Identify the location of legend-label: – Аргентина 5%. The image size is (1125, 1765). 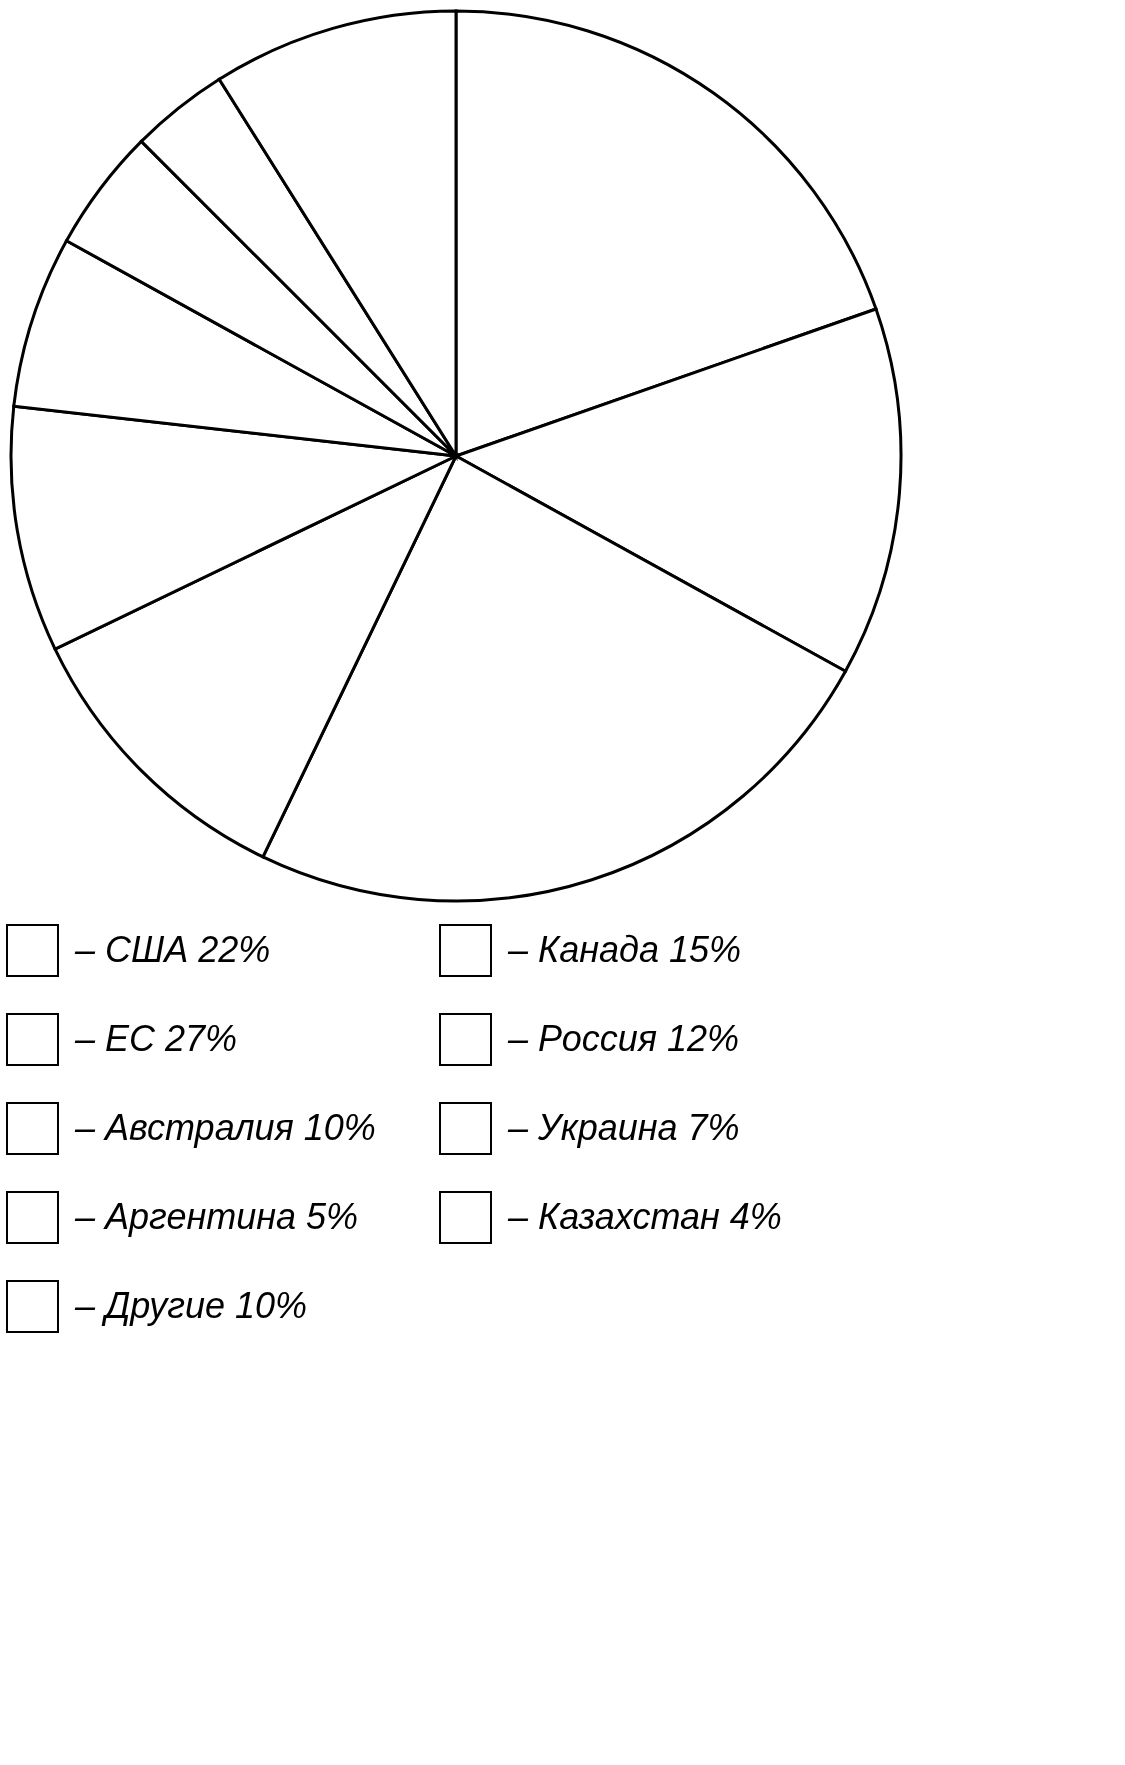
(216, 1216).